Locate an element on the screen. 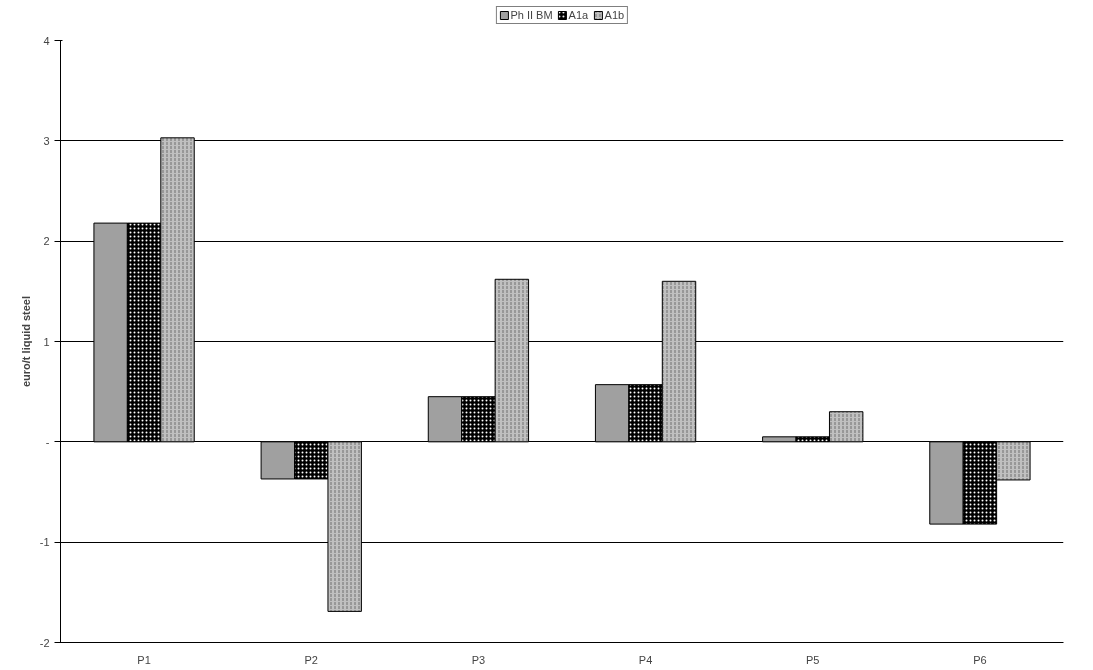 This screenshot has width=1093, height=670. y-tick-label: 1 is located at coordinates (46, 341).